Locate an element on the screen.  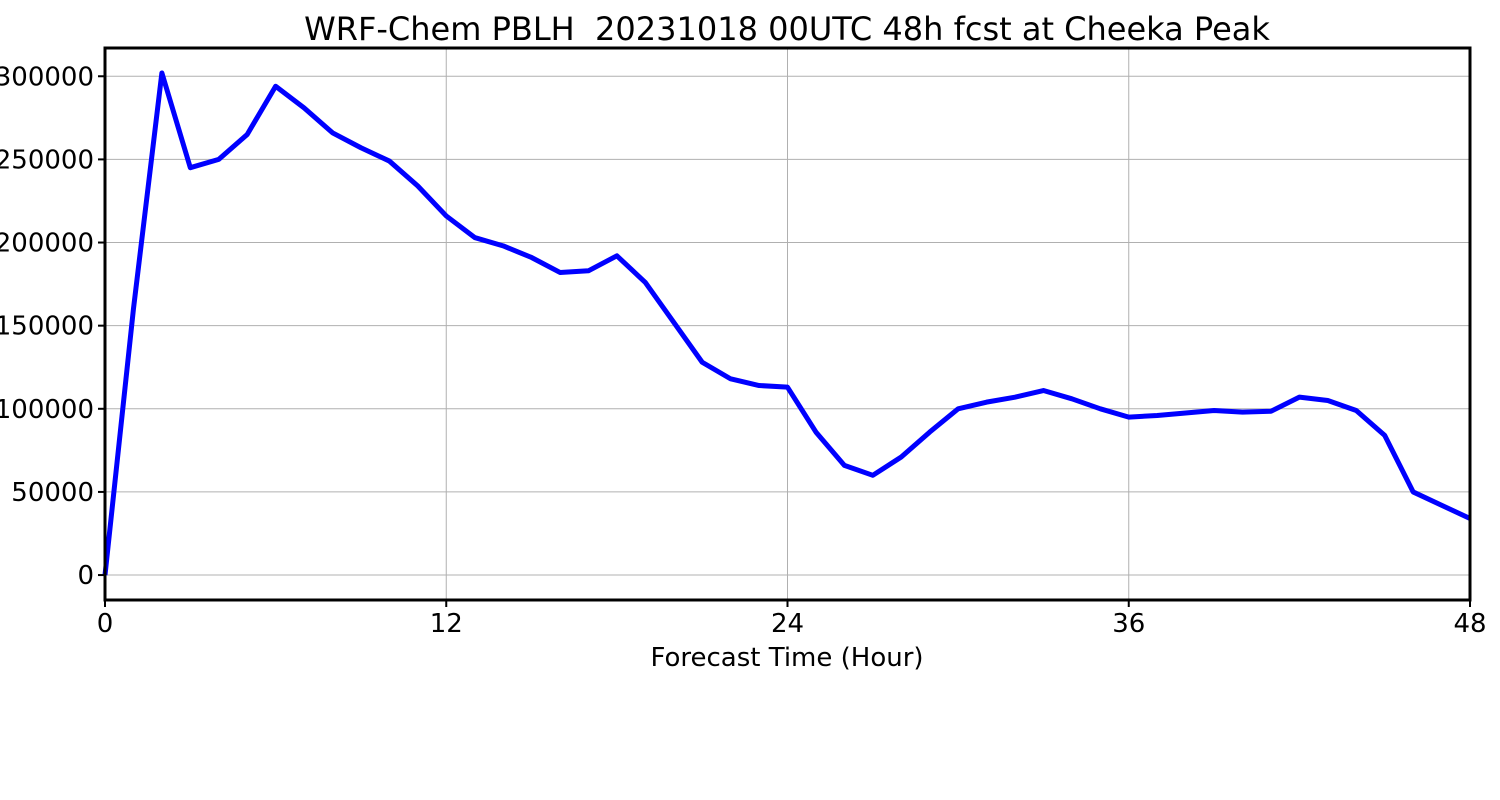
y-tick-label: 50000 is located at coordinates (52, 493).